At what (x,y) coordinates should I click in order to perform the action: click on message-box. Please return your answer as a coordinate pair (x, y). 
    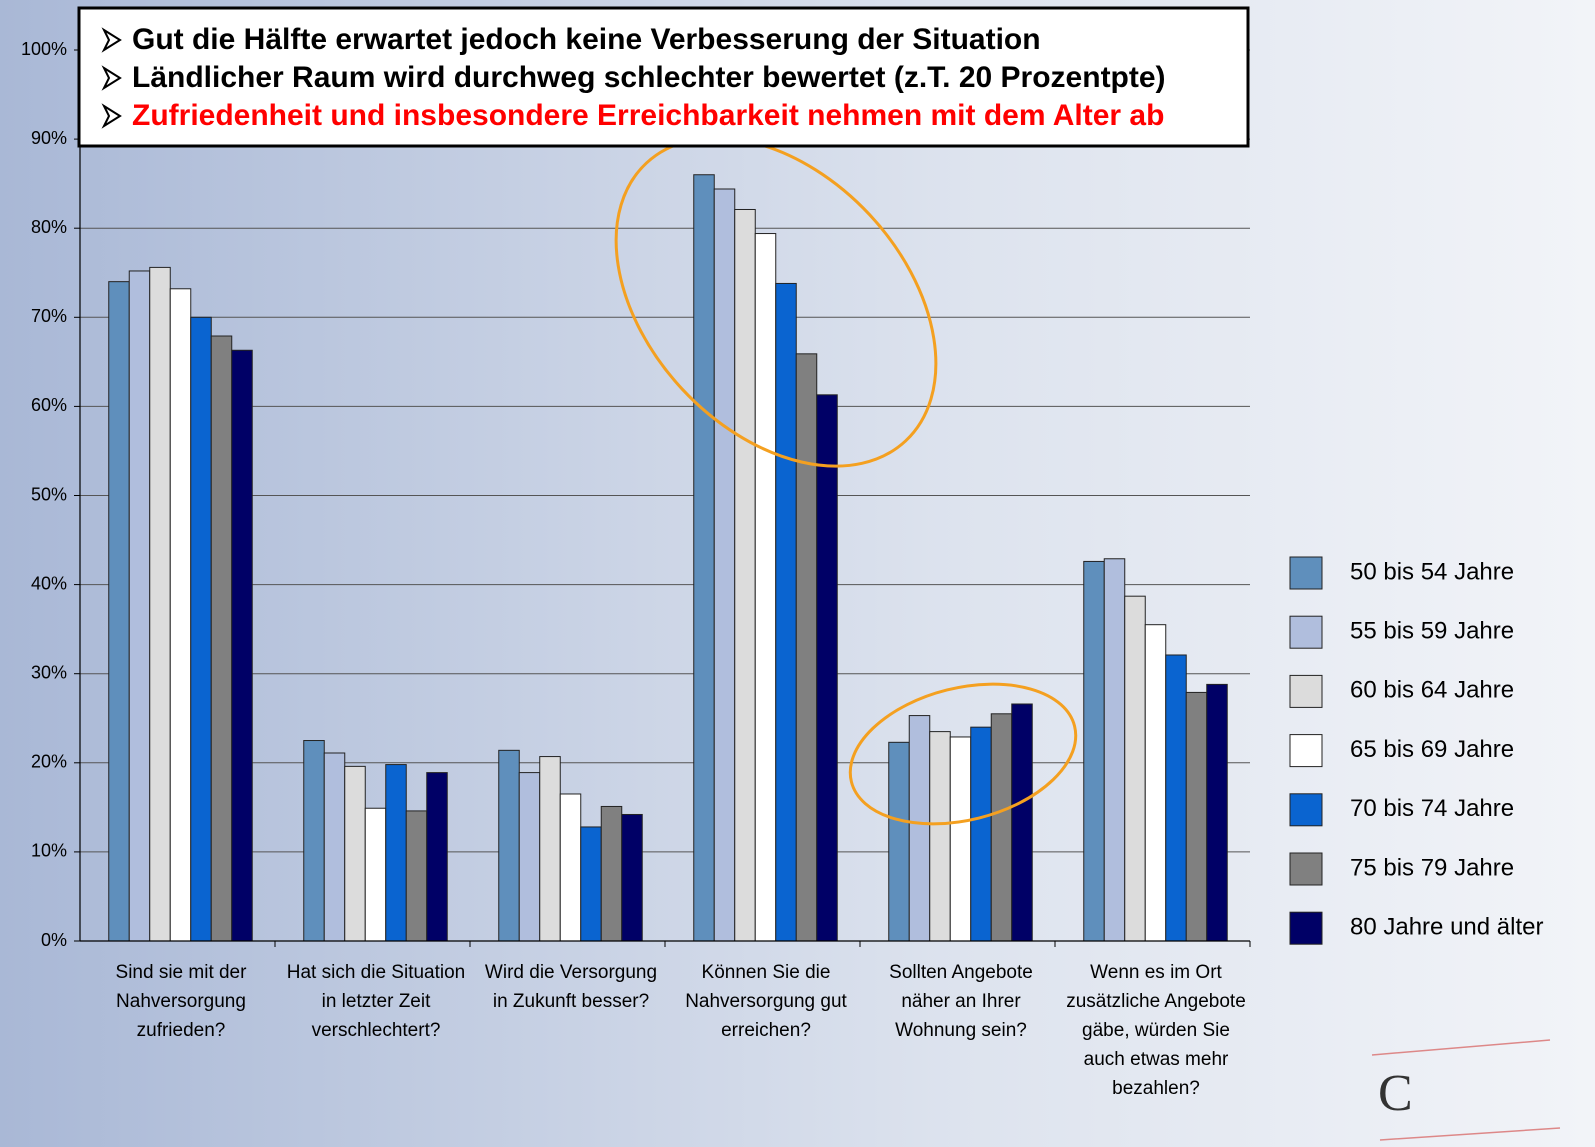
    Looking at the image, I should click on (663, 77).